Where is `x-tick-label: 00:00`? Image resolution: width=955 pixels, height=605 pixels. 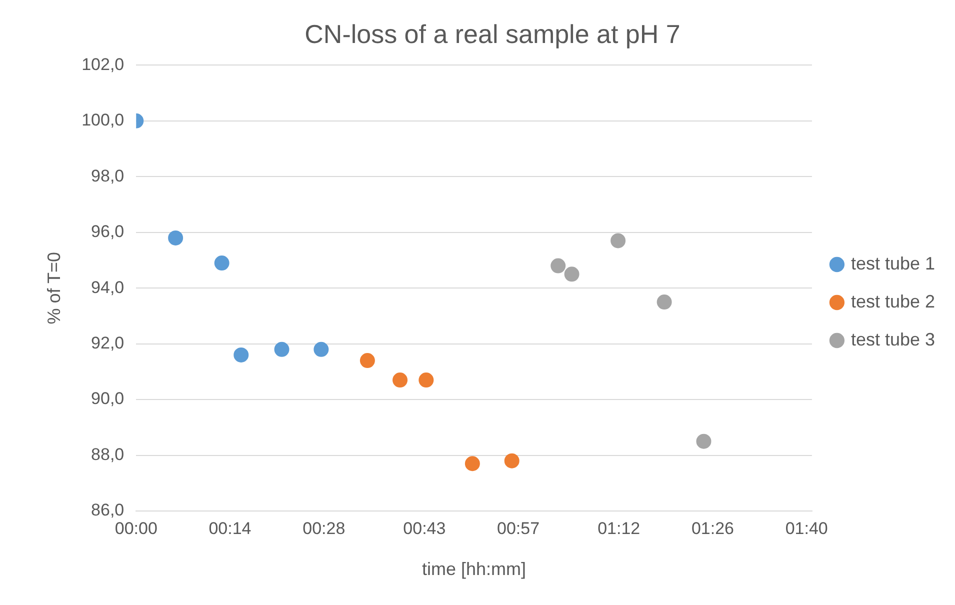
x-tick-label: 00:00 is located at coordinates (136, 528).